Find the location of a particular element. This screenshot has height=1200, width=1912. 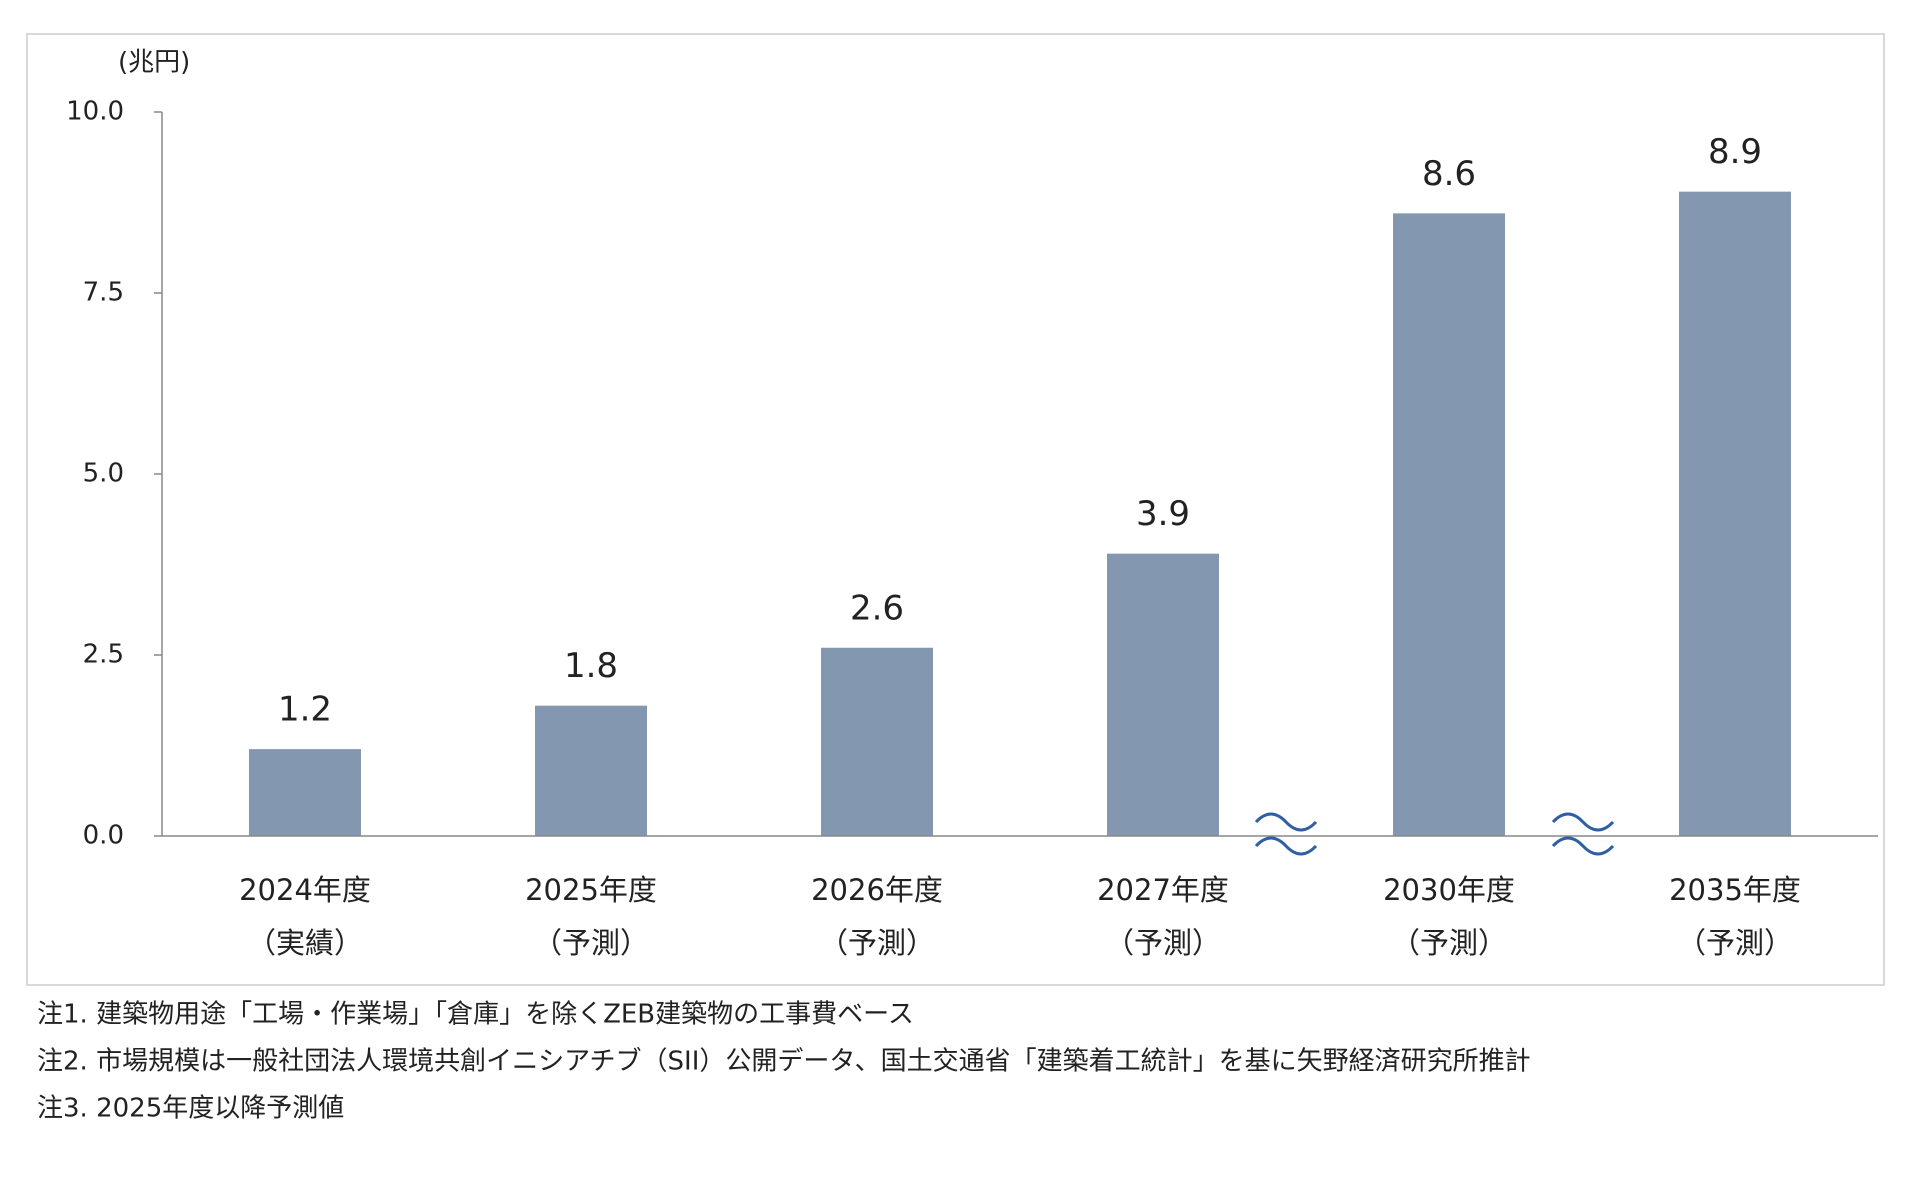

value-label: 1.2 is located at coordinates (305, 710).